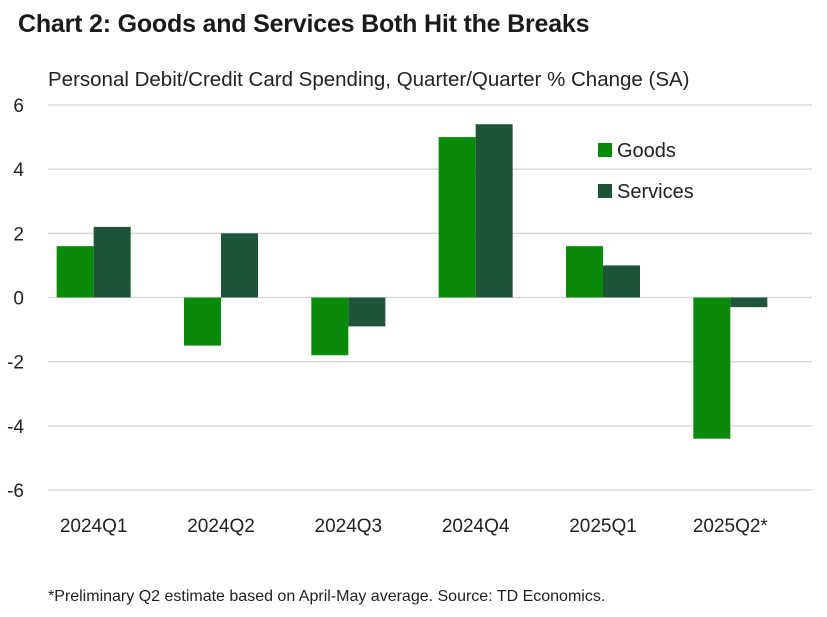  I want to click on y-tick-label: -4, so click(15, 427).